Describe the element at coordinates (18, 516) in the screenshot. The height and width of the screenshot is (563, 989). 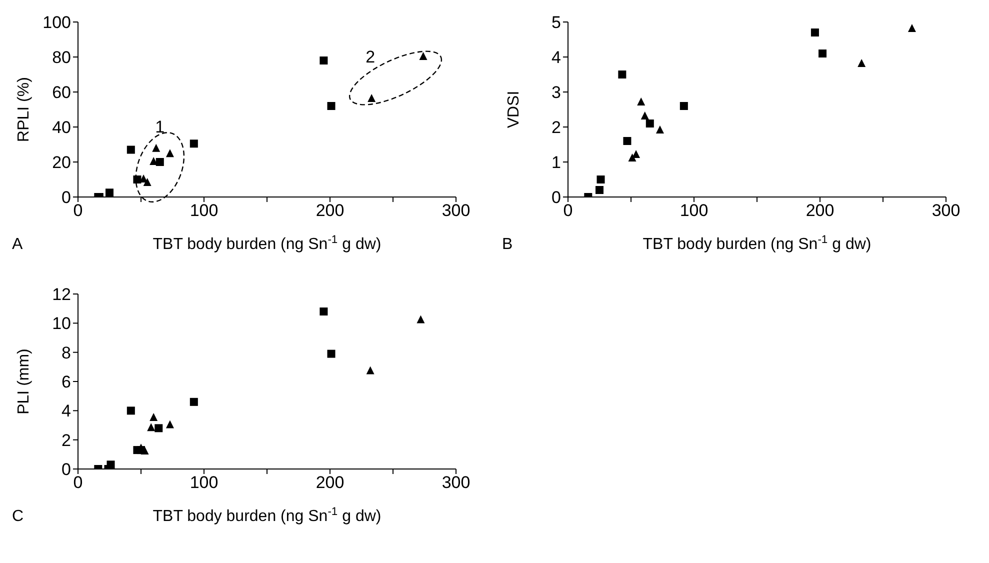
I see `text: C` at that location.